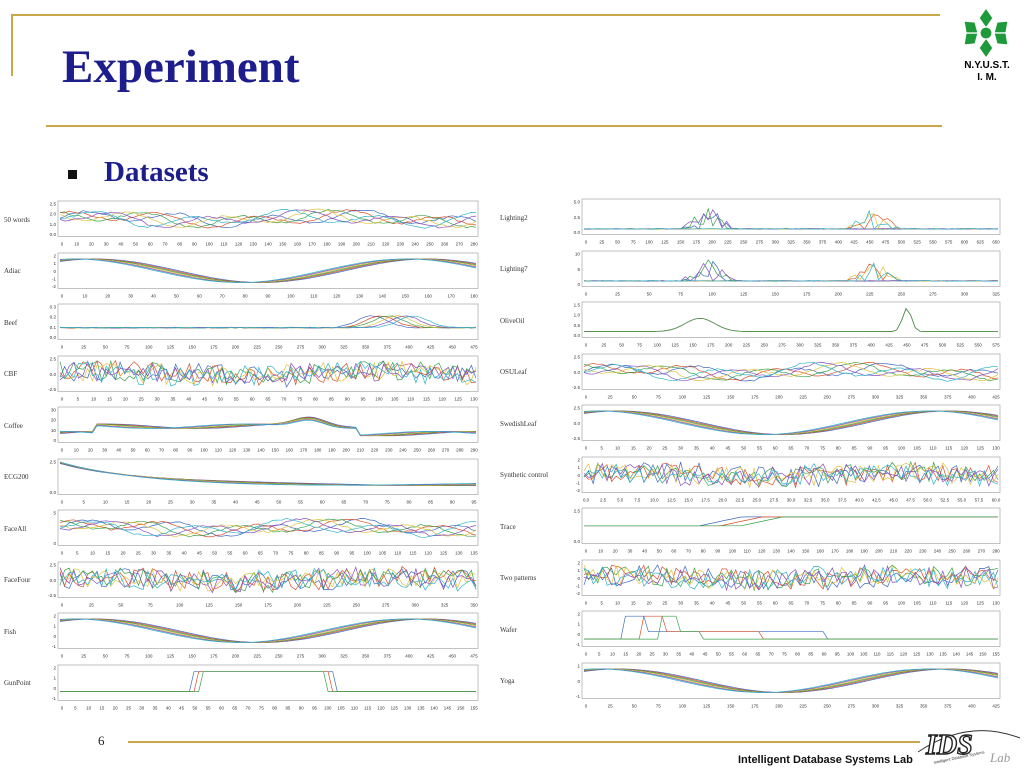 The image size is (1024, 768). What do you see at coordinates (981, 242) in the screenshot?
I see `x-tick-label: 625` at bounding box center [981, 242].